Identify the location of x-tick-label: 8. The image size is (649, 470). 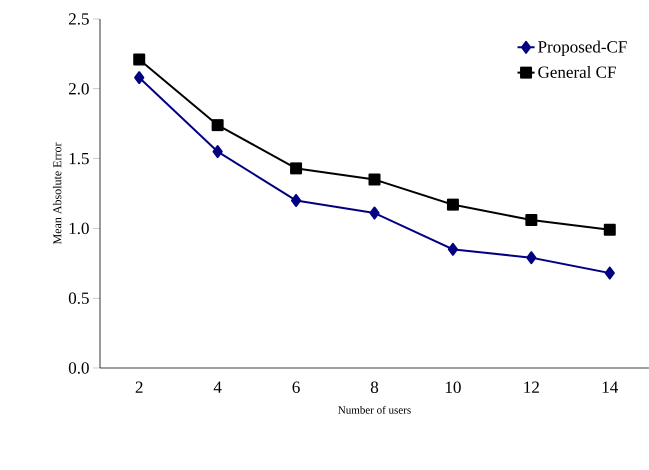
(374, 387).